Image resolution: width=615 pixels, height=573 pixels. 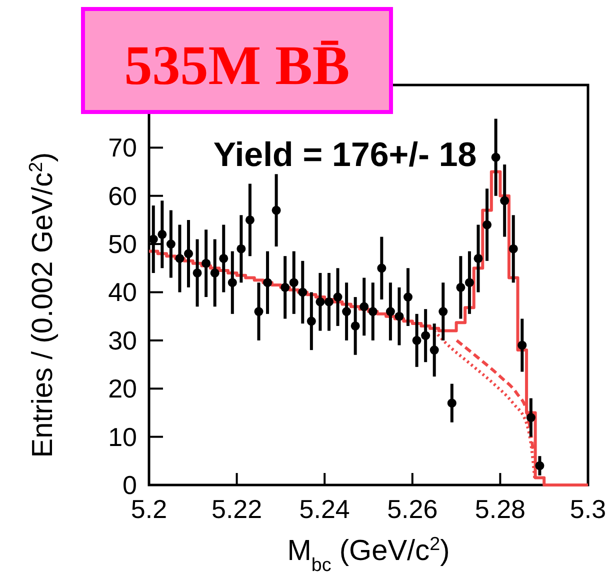 I want to click on y-tick-label: 60, so click(x=122, y=195).